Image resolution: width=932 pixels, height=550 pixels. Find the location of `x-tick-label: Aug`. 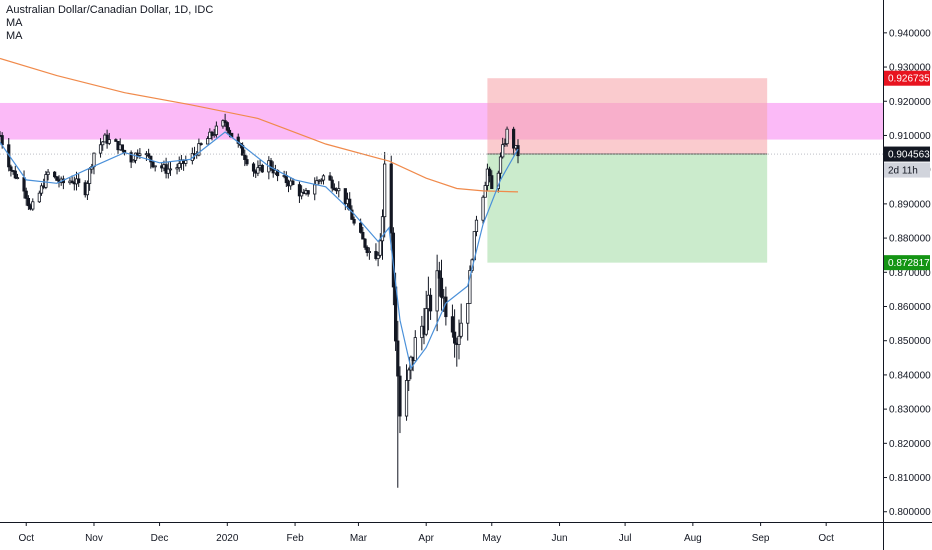

x-tick-label: Aug is located at coordinates (693, 538).